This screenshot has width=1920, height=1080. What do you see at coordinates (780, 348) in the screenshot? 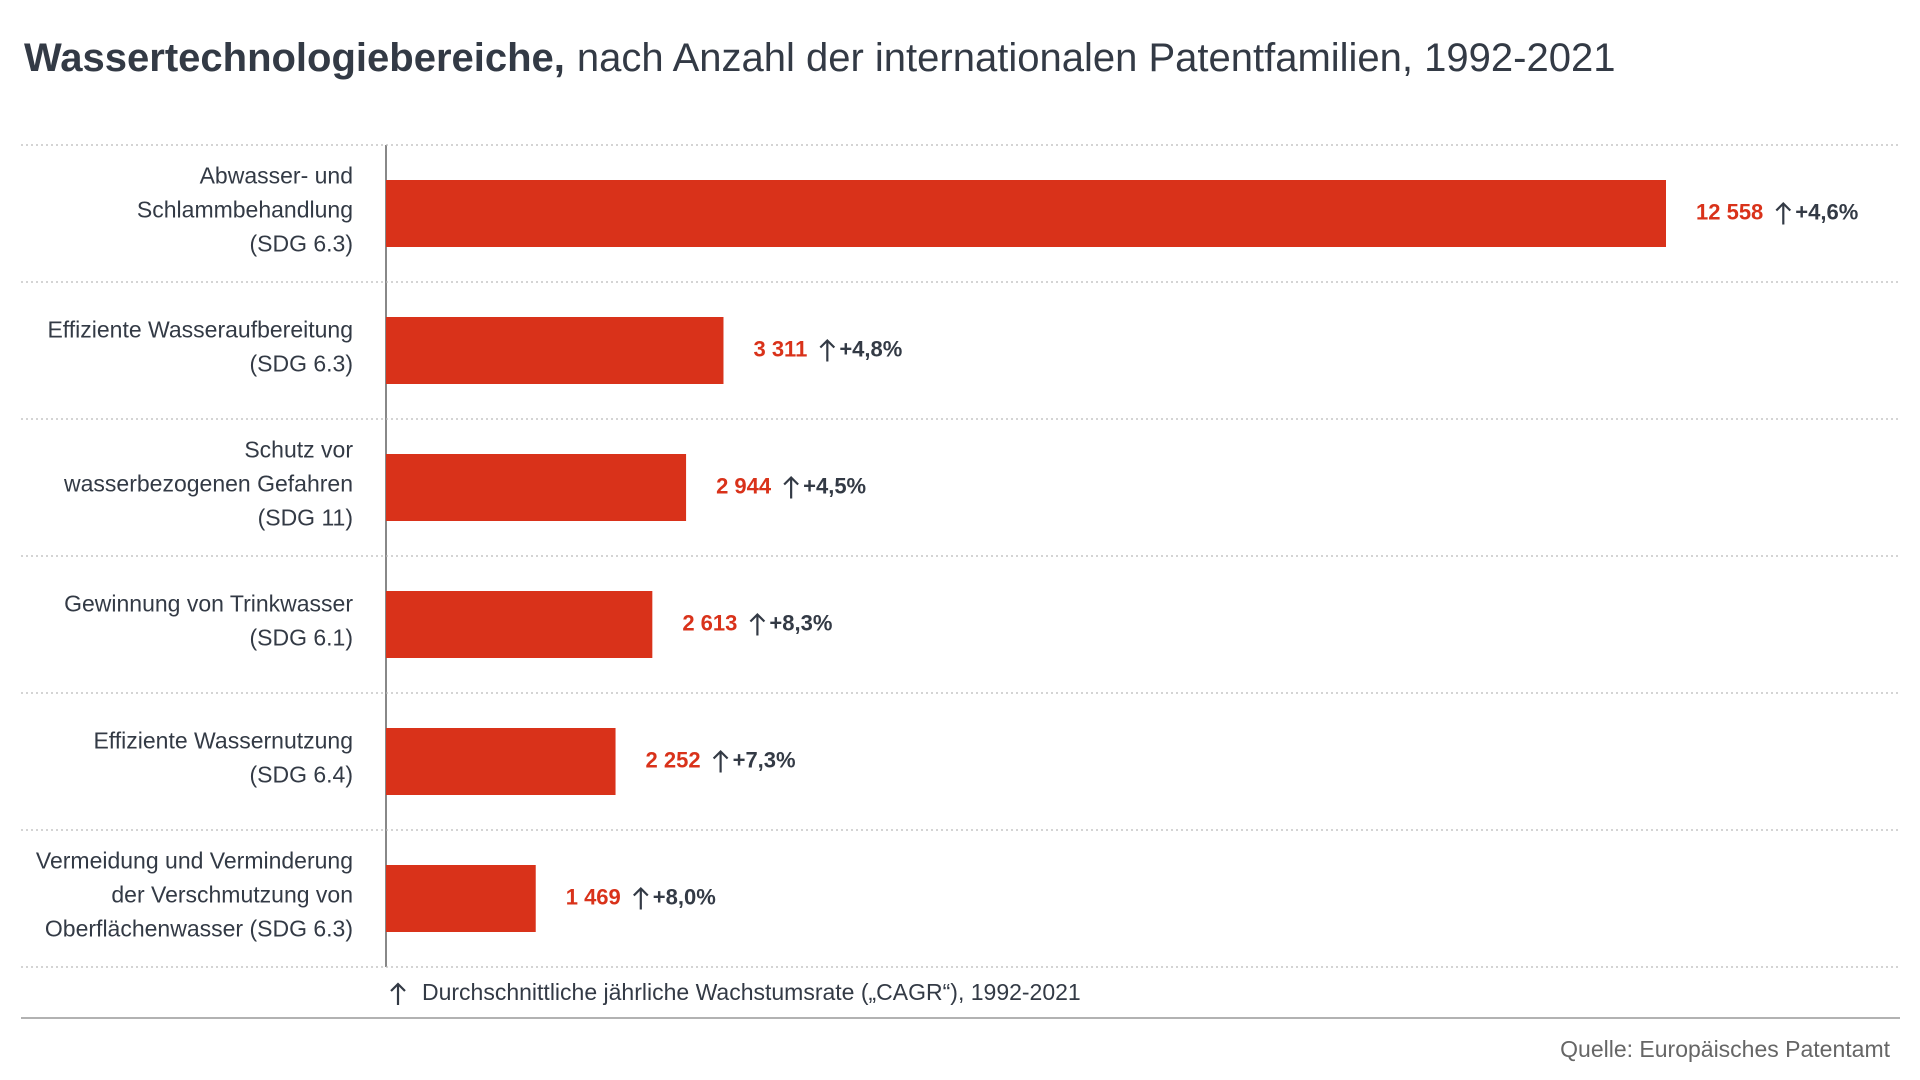
I see `value-label: 3 311` at bounding box center [780, 348].